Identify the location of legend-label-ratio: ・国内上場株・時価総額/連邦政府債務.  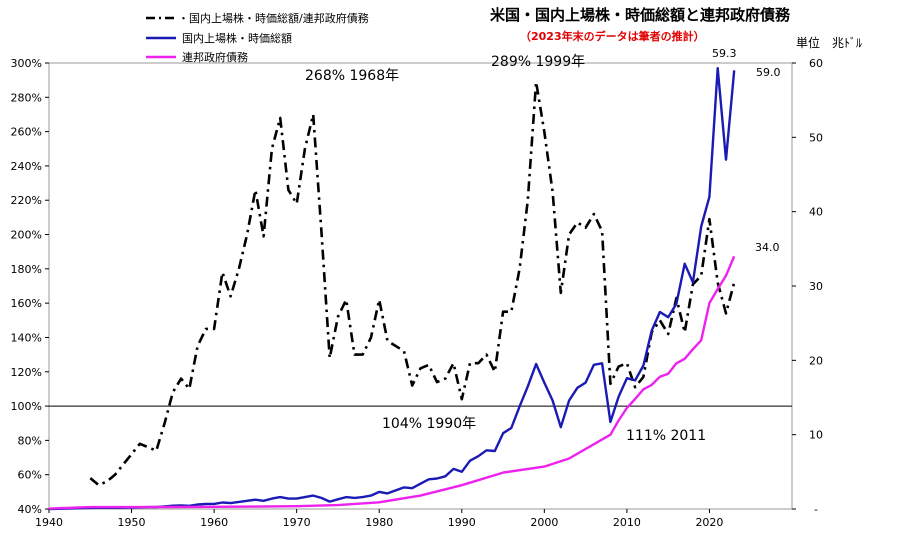
(273, 18).